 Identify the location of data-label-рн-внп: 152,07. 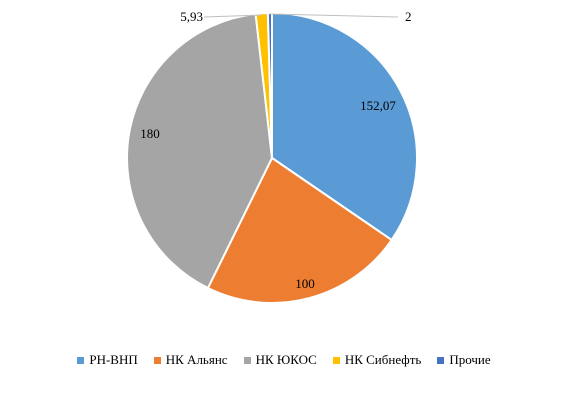
(378, 105).